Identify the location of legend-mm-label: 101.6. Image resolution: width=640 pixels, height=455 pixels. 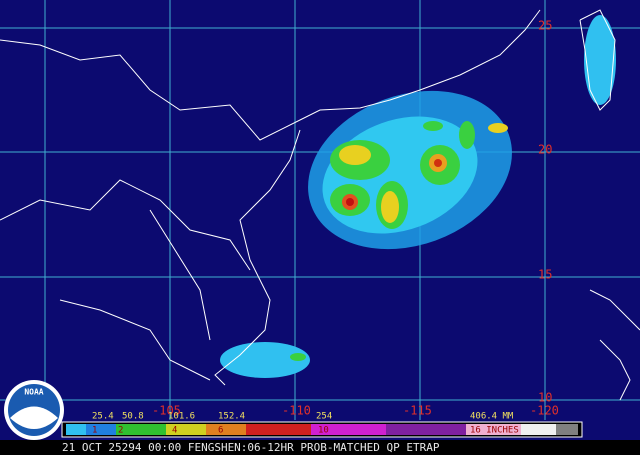
(181, 417).